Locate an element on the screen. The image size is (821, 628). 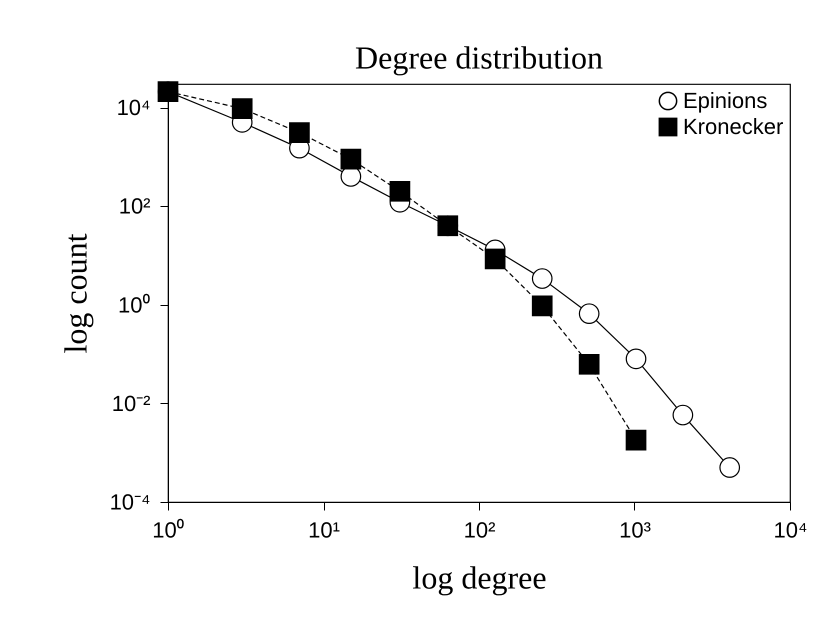
x-tick-label: 10¹ is located at coordinates (324, 530).